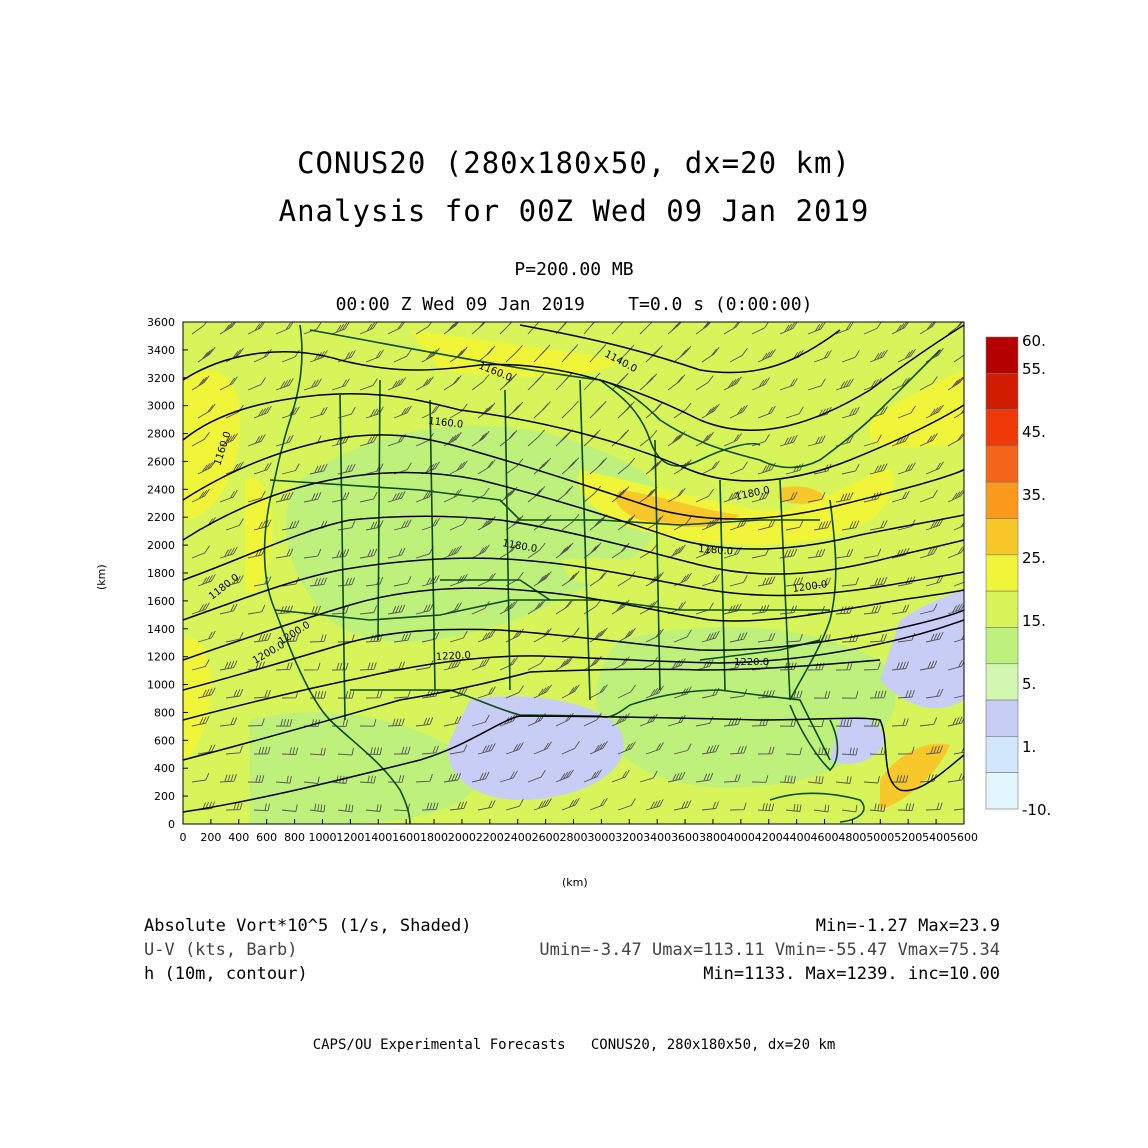 Image resolution: width=1148 pixels, height=1148 pixels. Describe the element at coordinates (164, 796) in the screenshot. I see `y-tick-label: 200` at that location.